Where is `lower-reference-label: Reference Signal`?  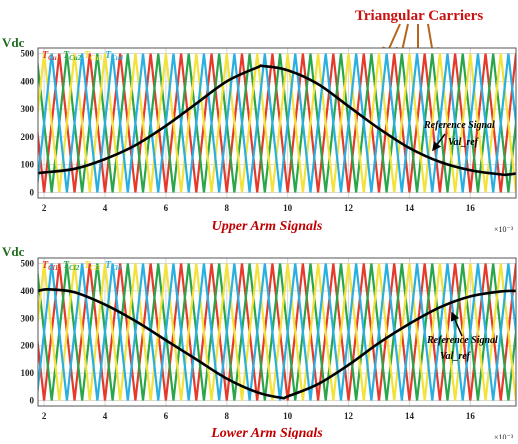 lower-reference-label: Reference Signal is located at coordinates (462, 340).